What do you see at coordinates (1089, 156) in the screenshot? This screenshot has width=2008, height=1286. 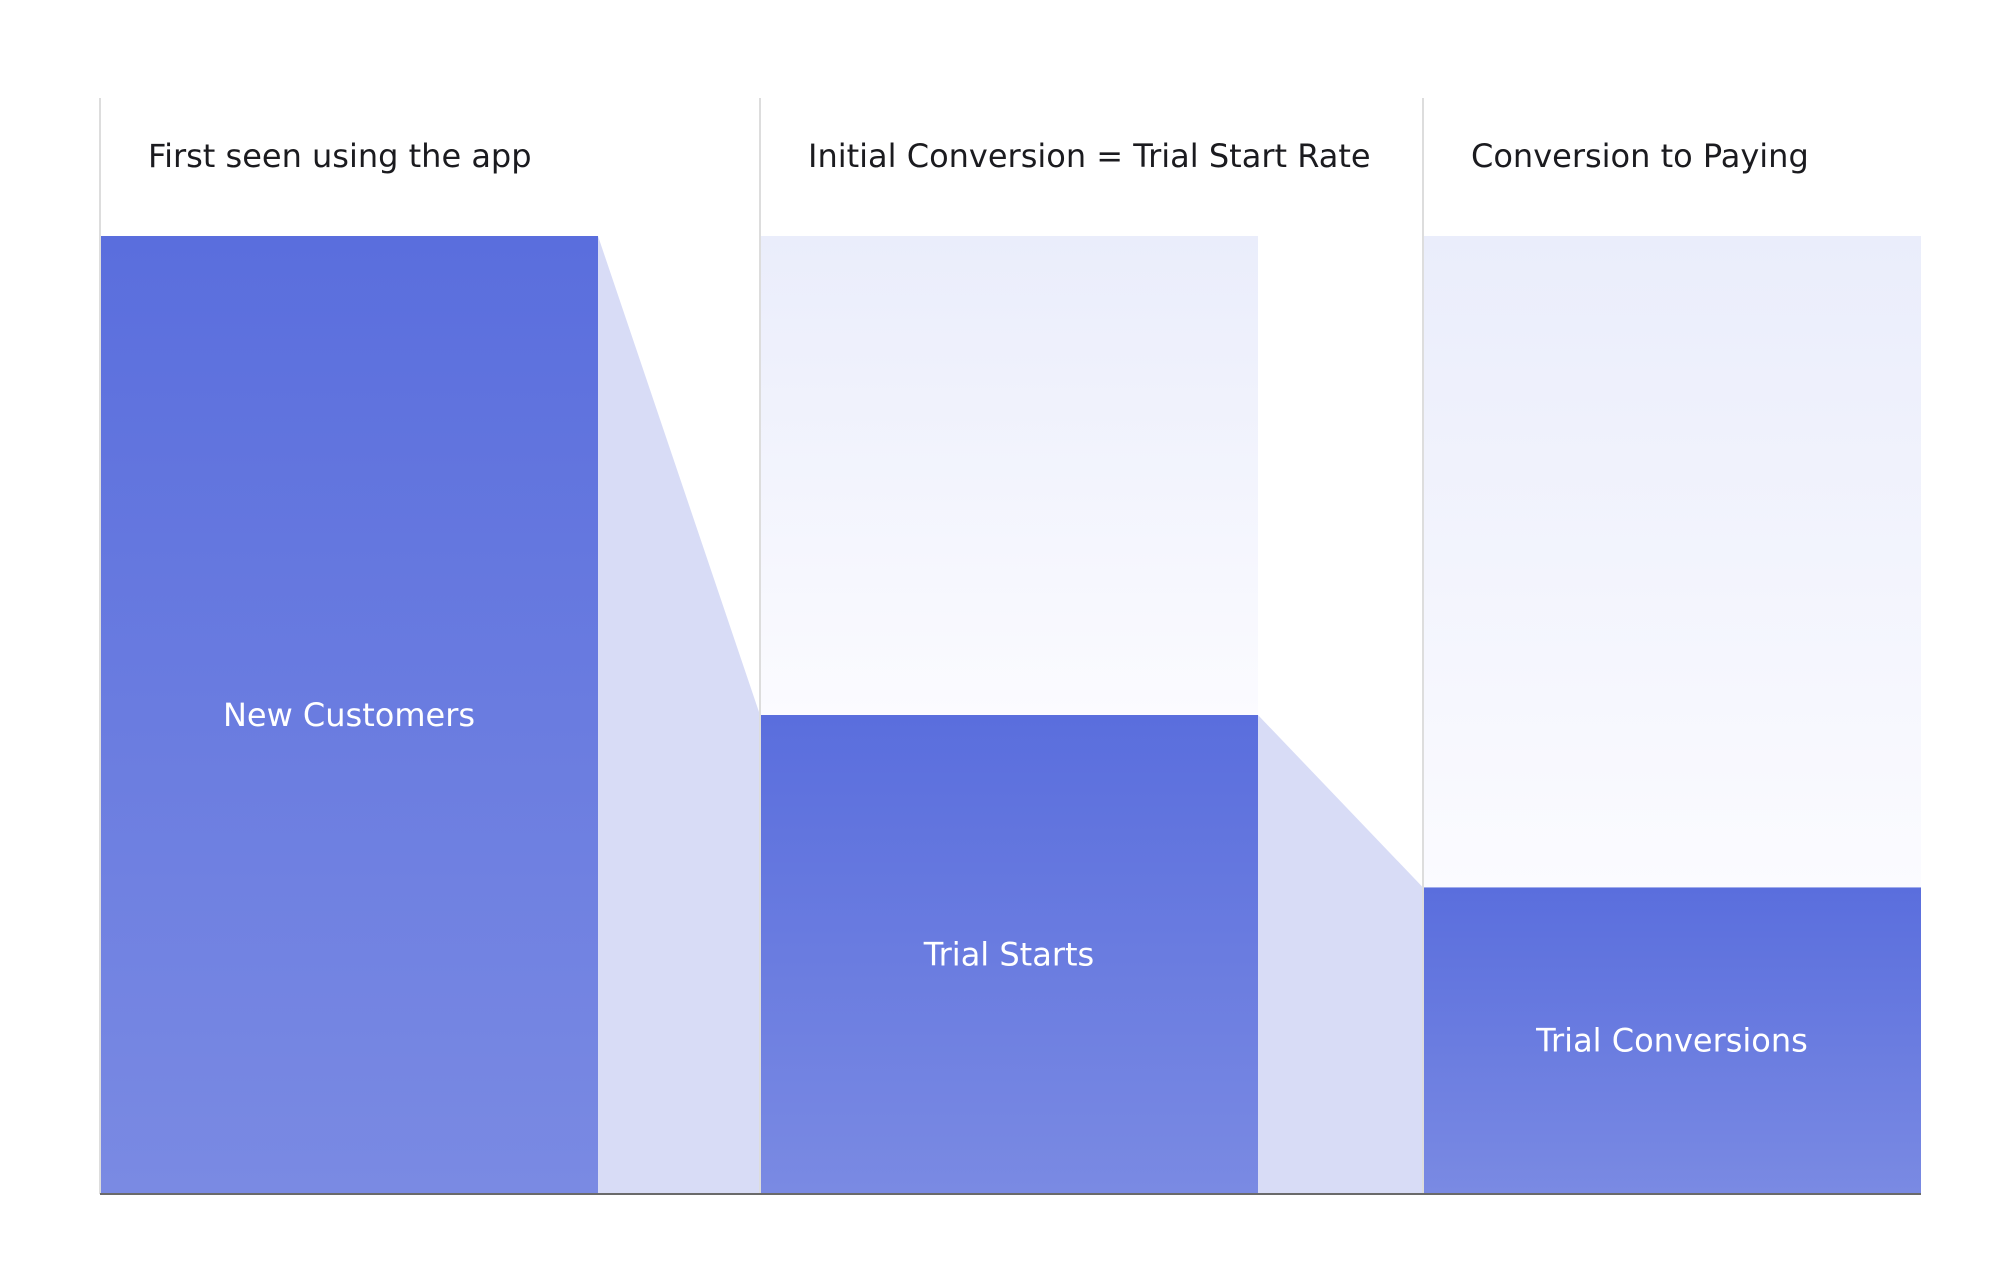 I see `stage-title: Initial Conversion = Trial Start Rate` at bounding box center [1089, 156].